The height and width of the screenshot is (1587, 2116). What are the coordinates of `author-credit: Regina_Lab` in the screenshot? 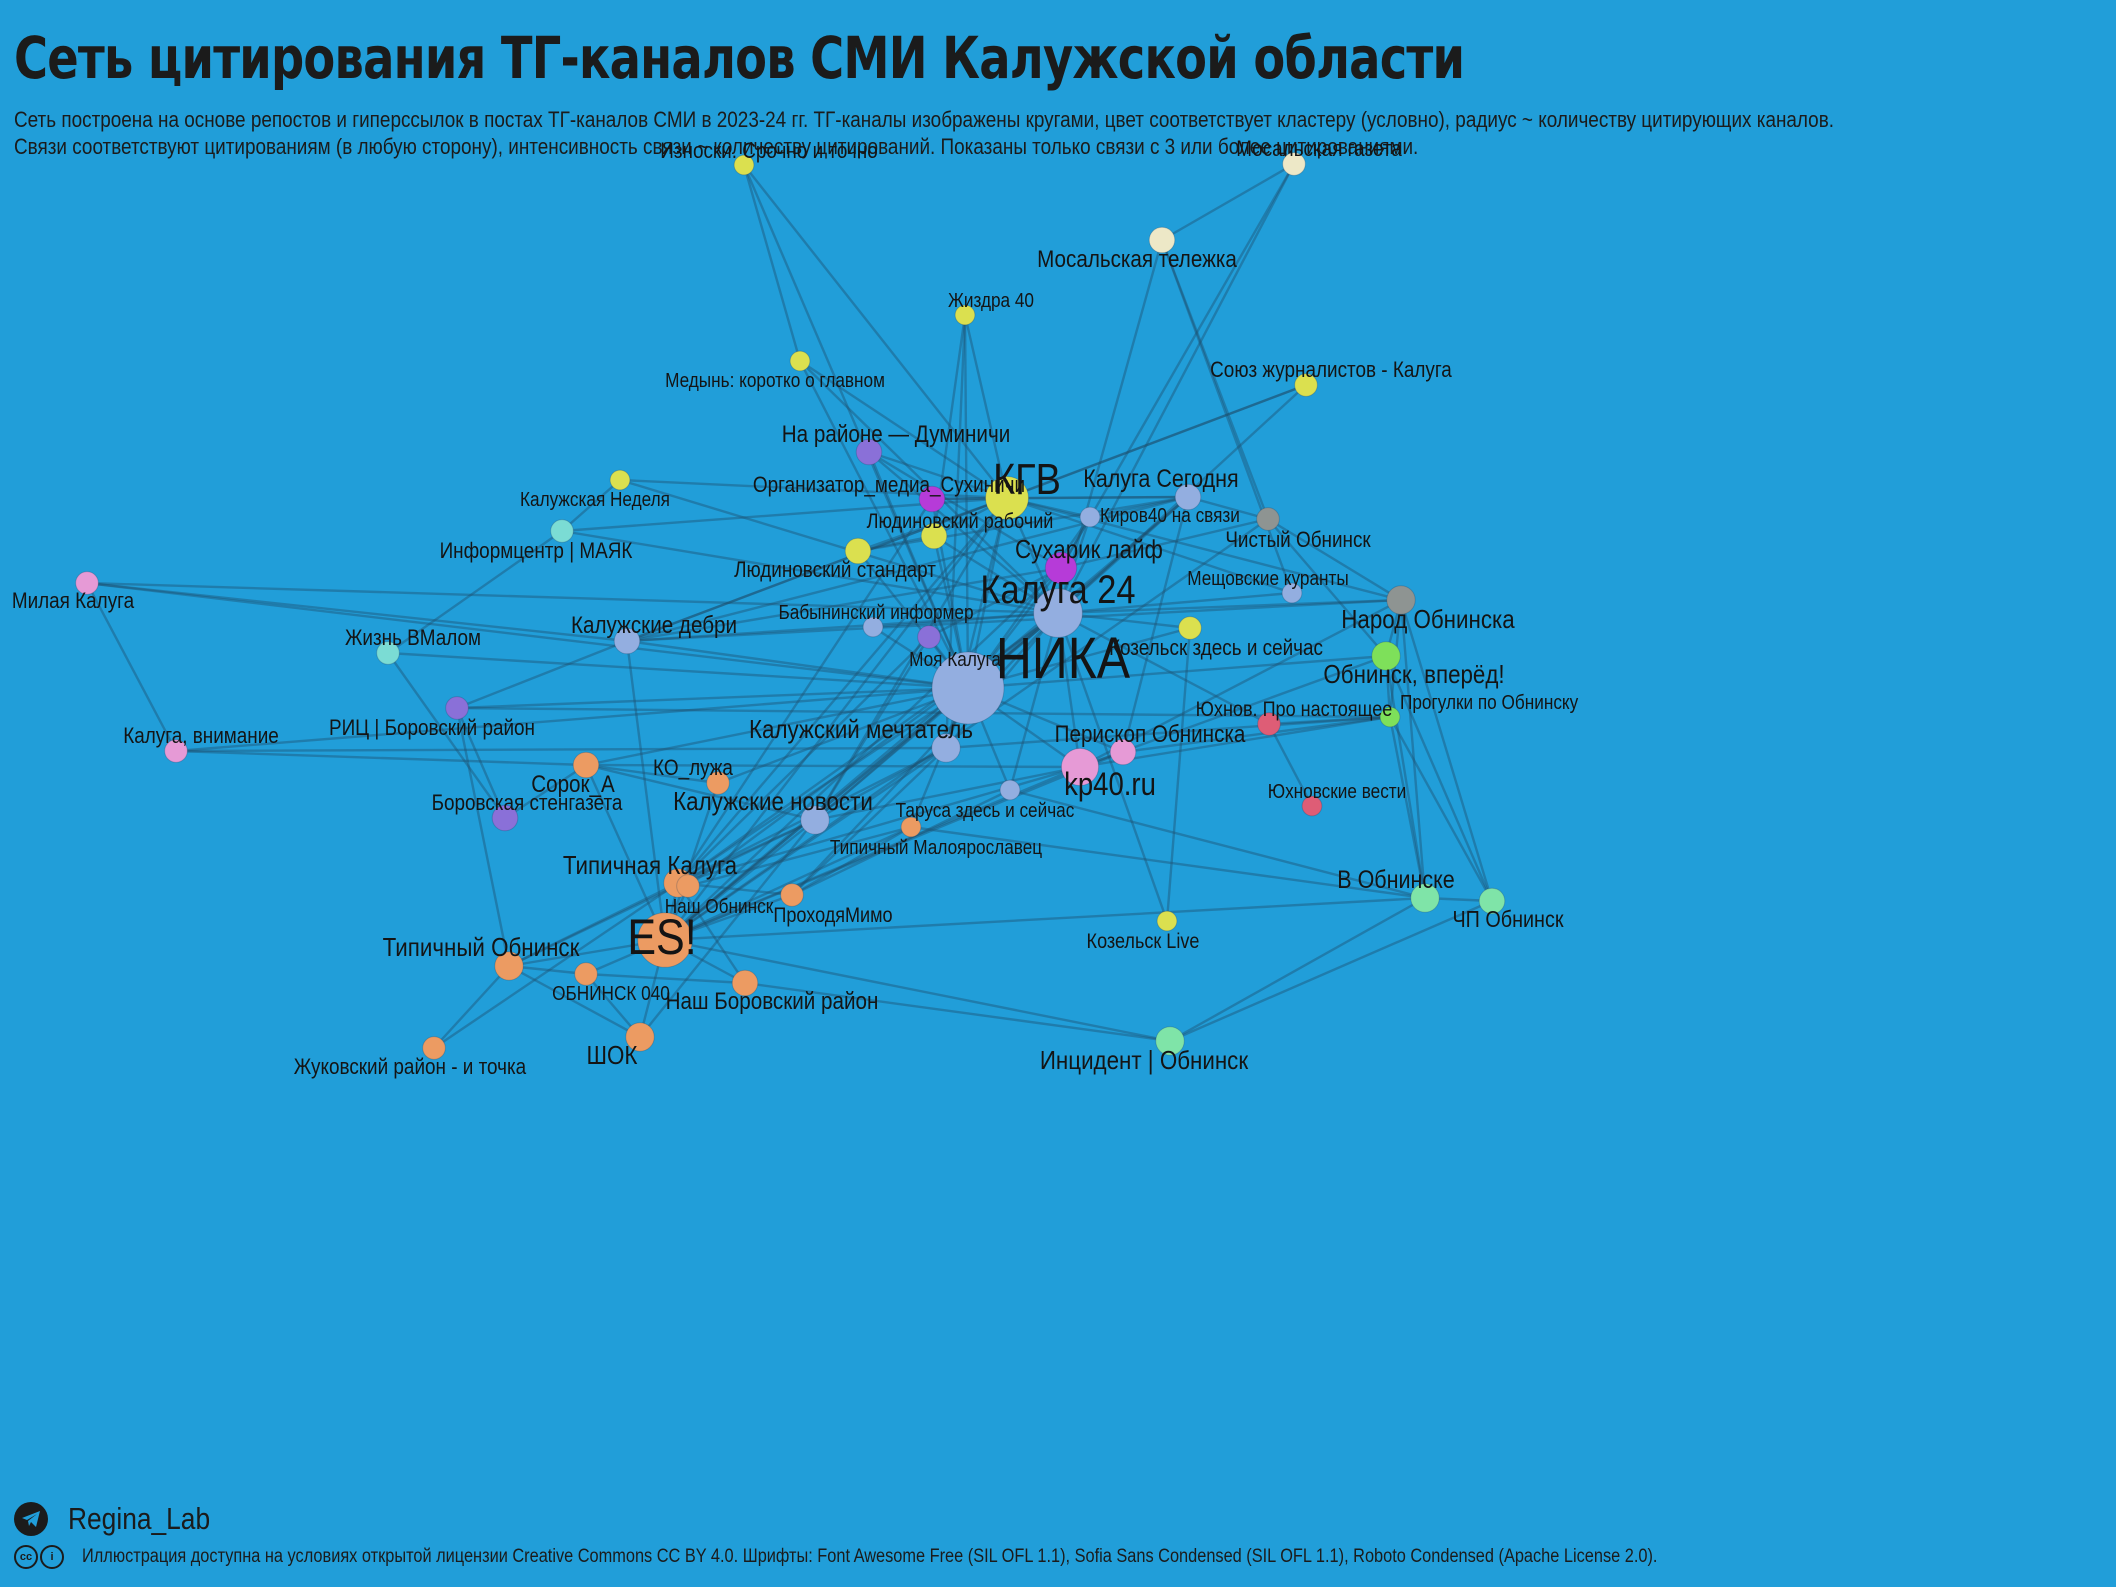 It's located at (124, 1519).